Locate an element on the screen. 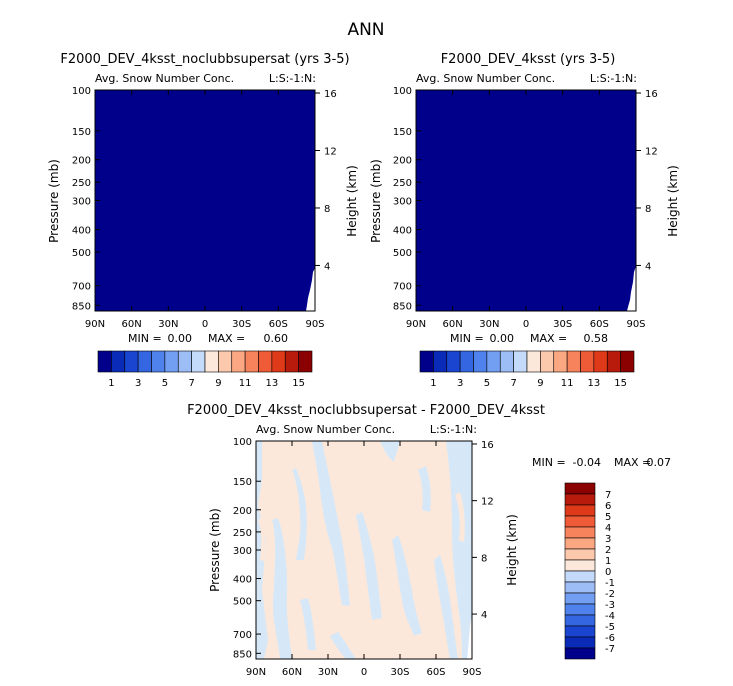  y-tick-label: 850 is located at coordinates (81, 306).